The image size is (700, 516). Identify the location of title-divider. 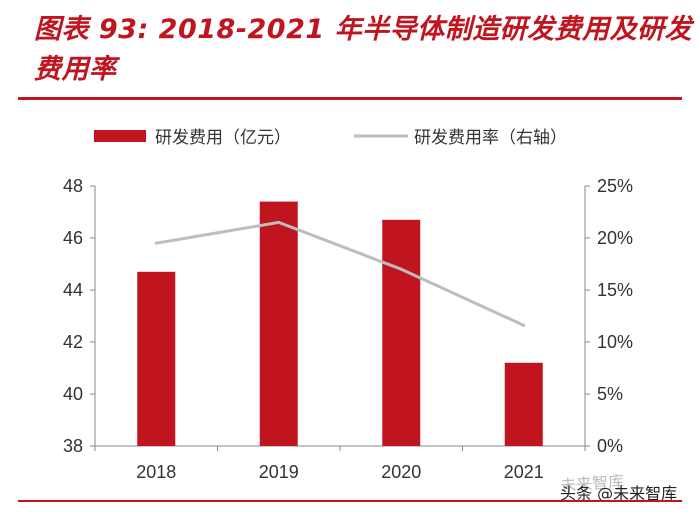
(350, 98).